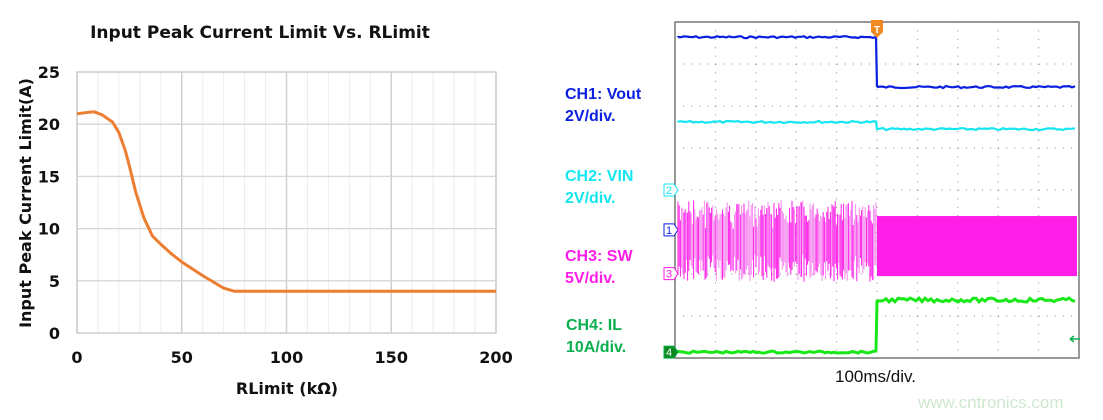 This screenshot has width=1103, height=420. I want to click on x-axis-label: RLimit (kΩ), so click(287, 388).